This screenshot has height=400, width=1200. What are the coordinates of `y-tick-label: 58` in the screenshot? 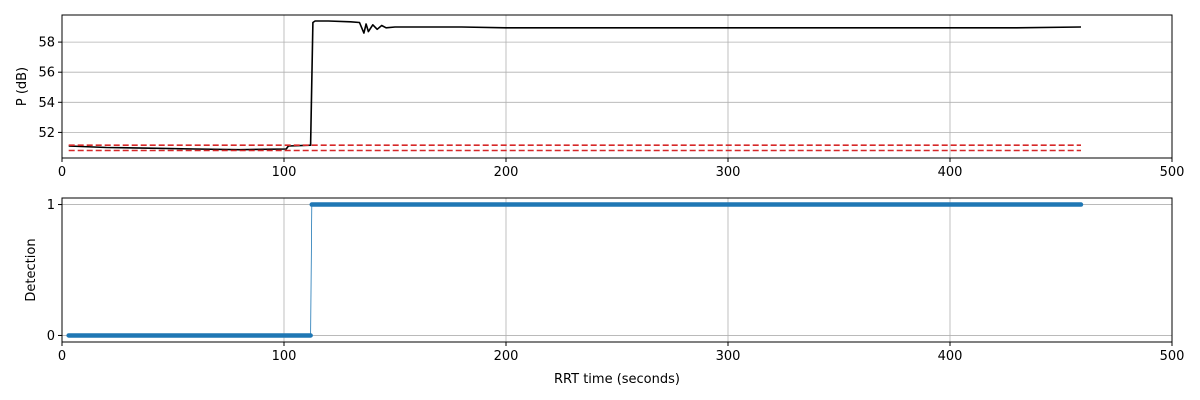 It's located at (46, 43).